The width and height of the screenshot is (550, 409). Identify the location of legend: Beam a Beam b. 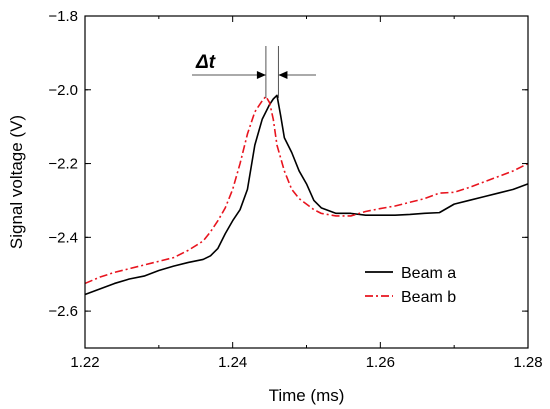
(410, 285).